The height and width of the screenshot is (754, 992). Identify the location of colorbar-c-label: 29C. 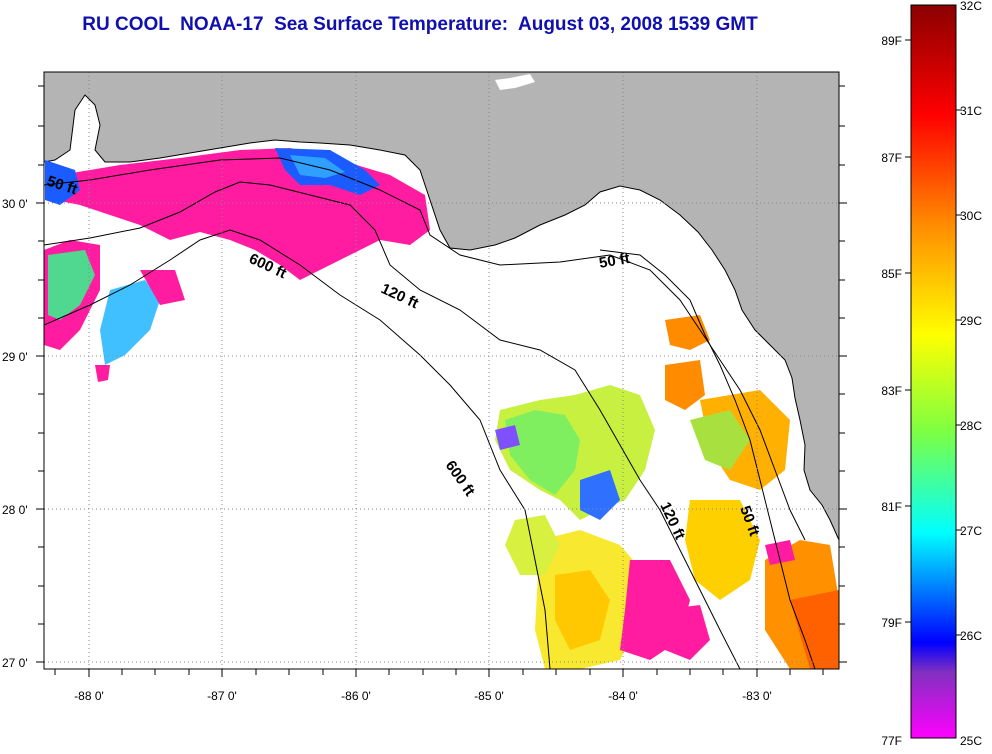
(971, 321).